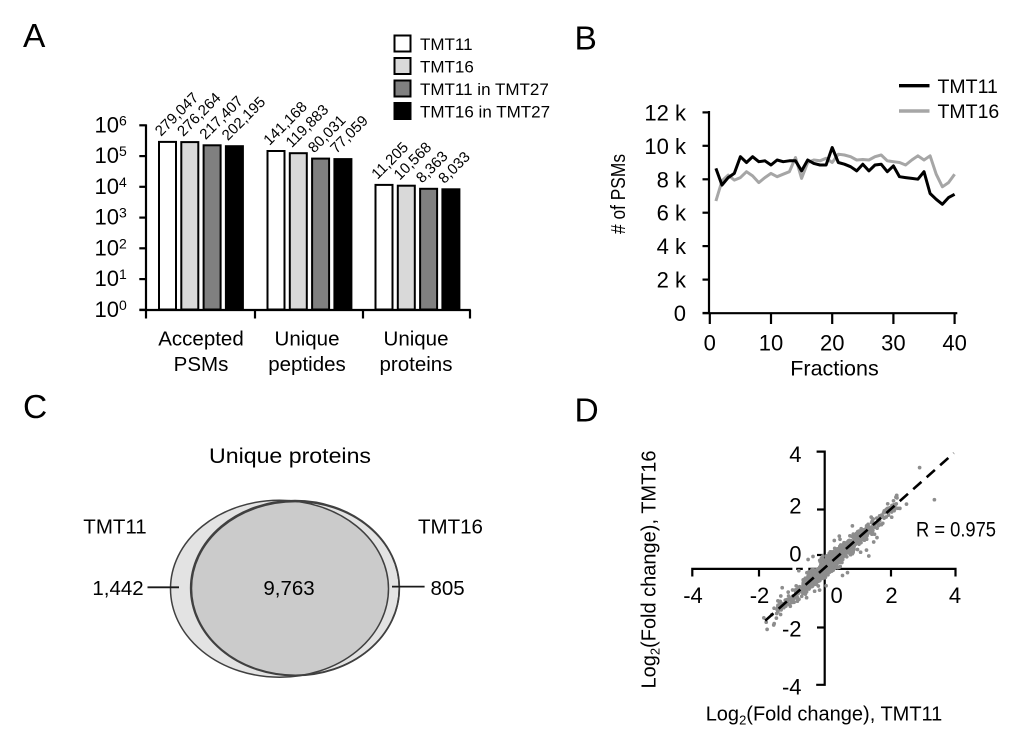 The height and width of the screenshot is (744, 1013). Describe the element at coordinates (665, 112) in the screenshot. I see `svg-text: 12 k` at that location.